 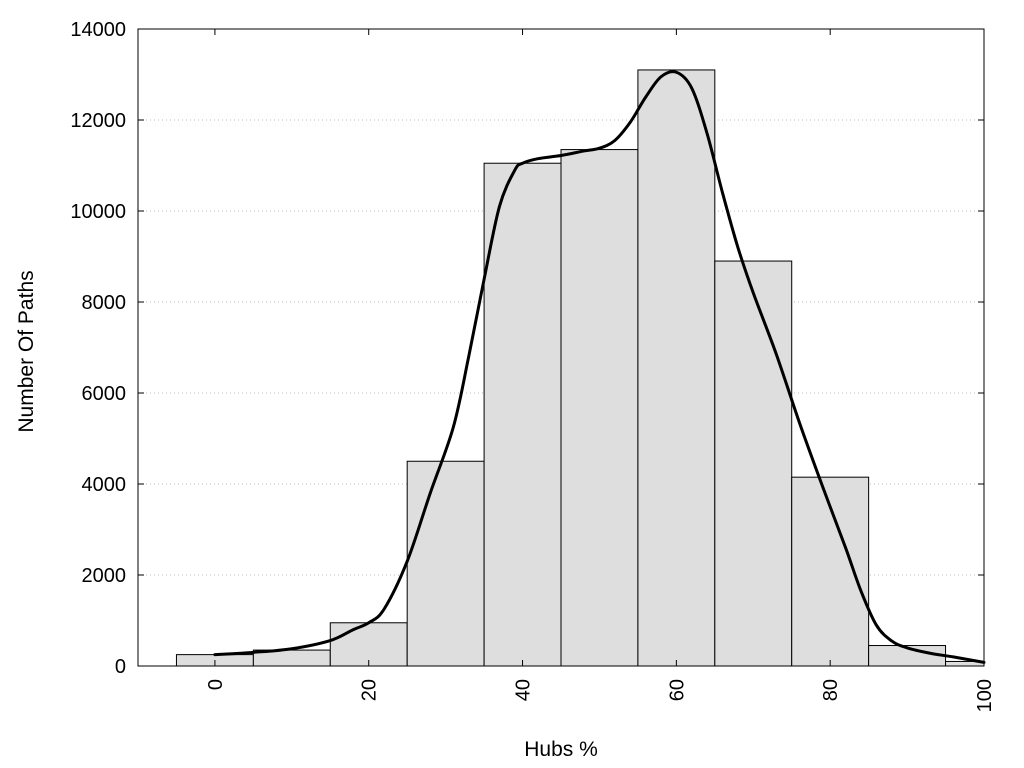 What do you see at coordinates (26, 351) in the screenshot?
I see `y-axis-title: Number Of Paths` at bounding box center [26, 351].